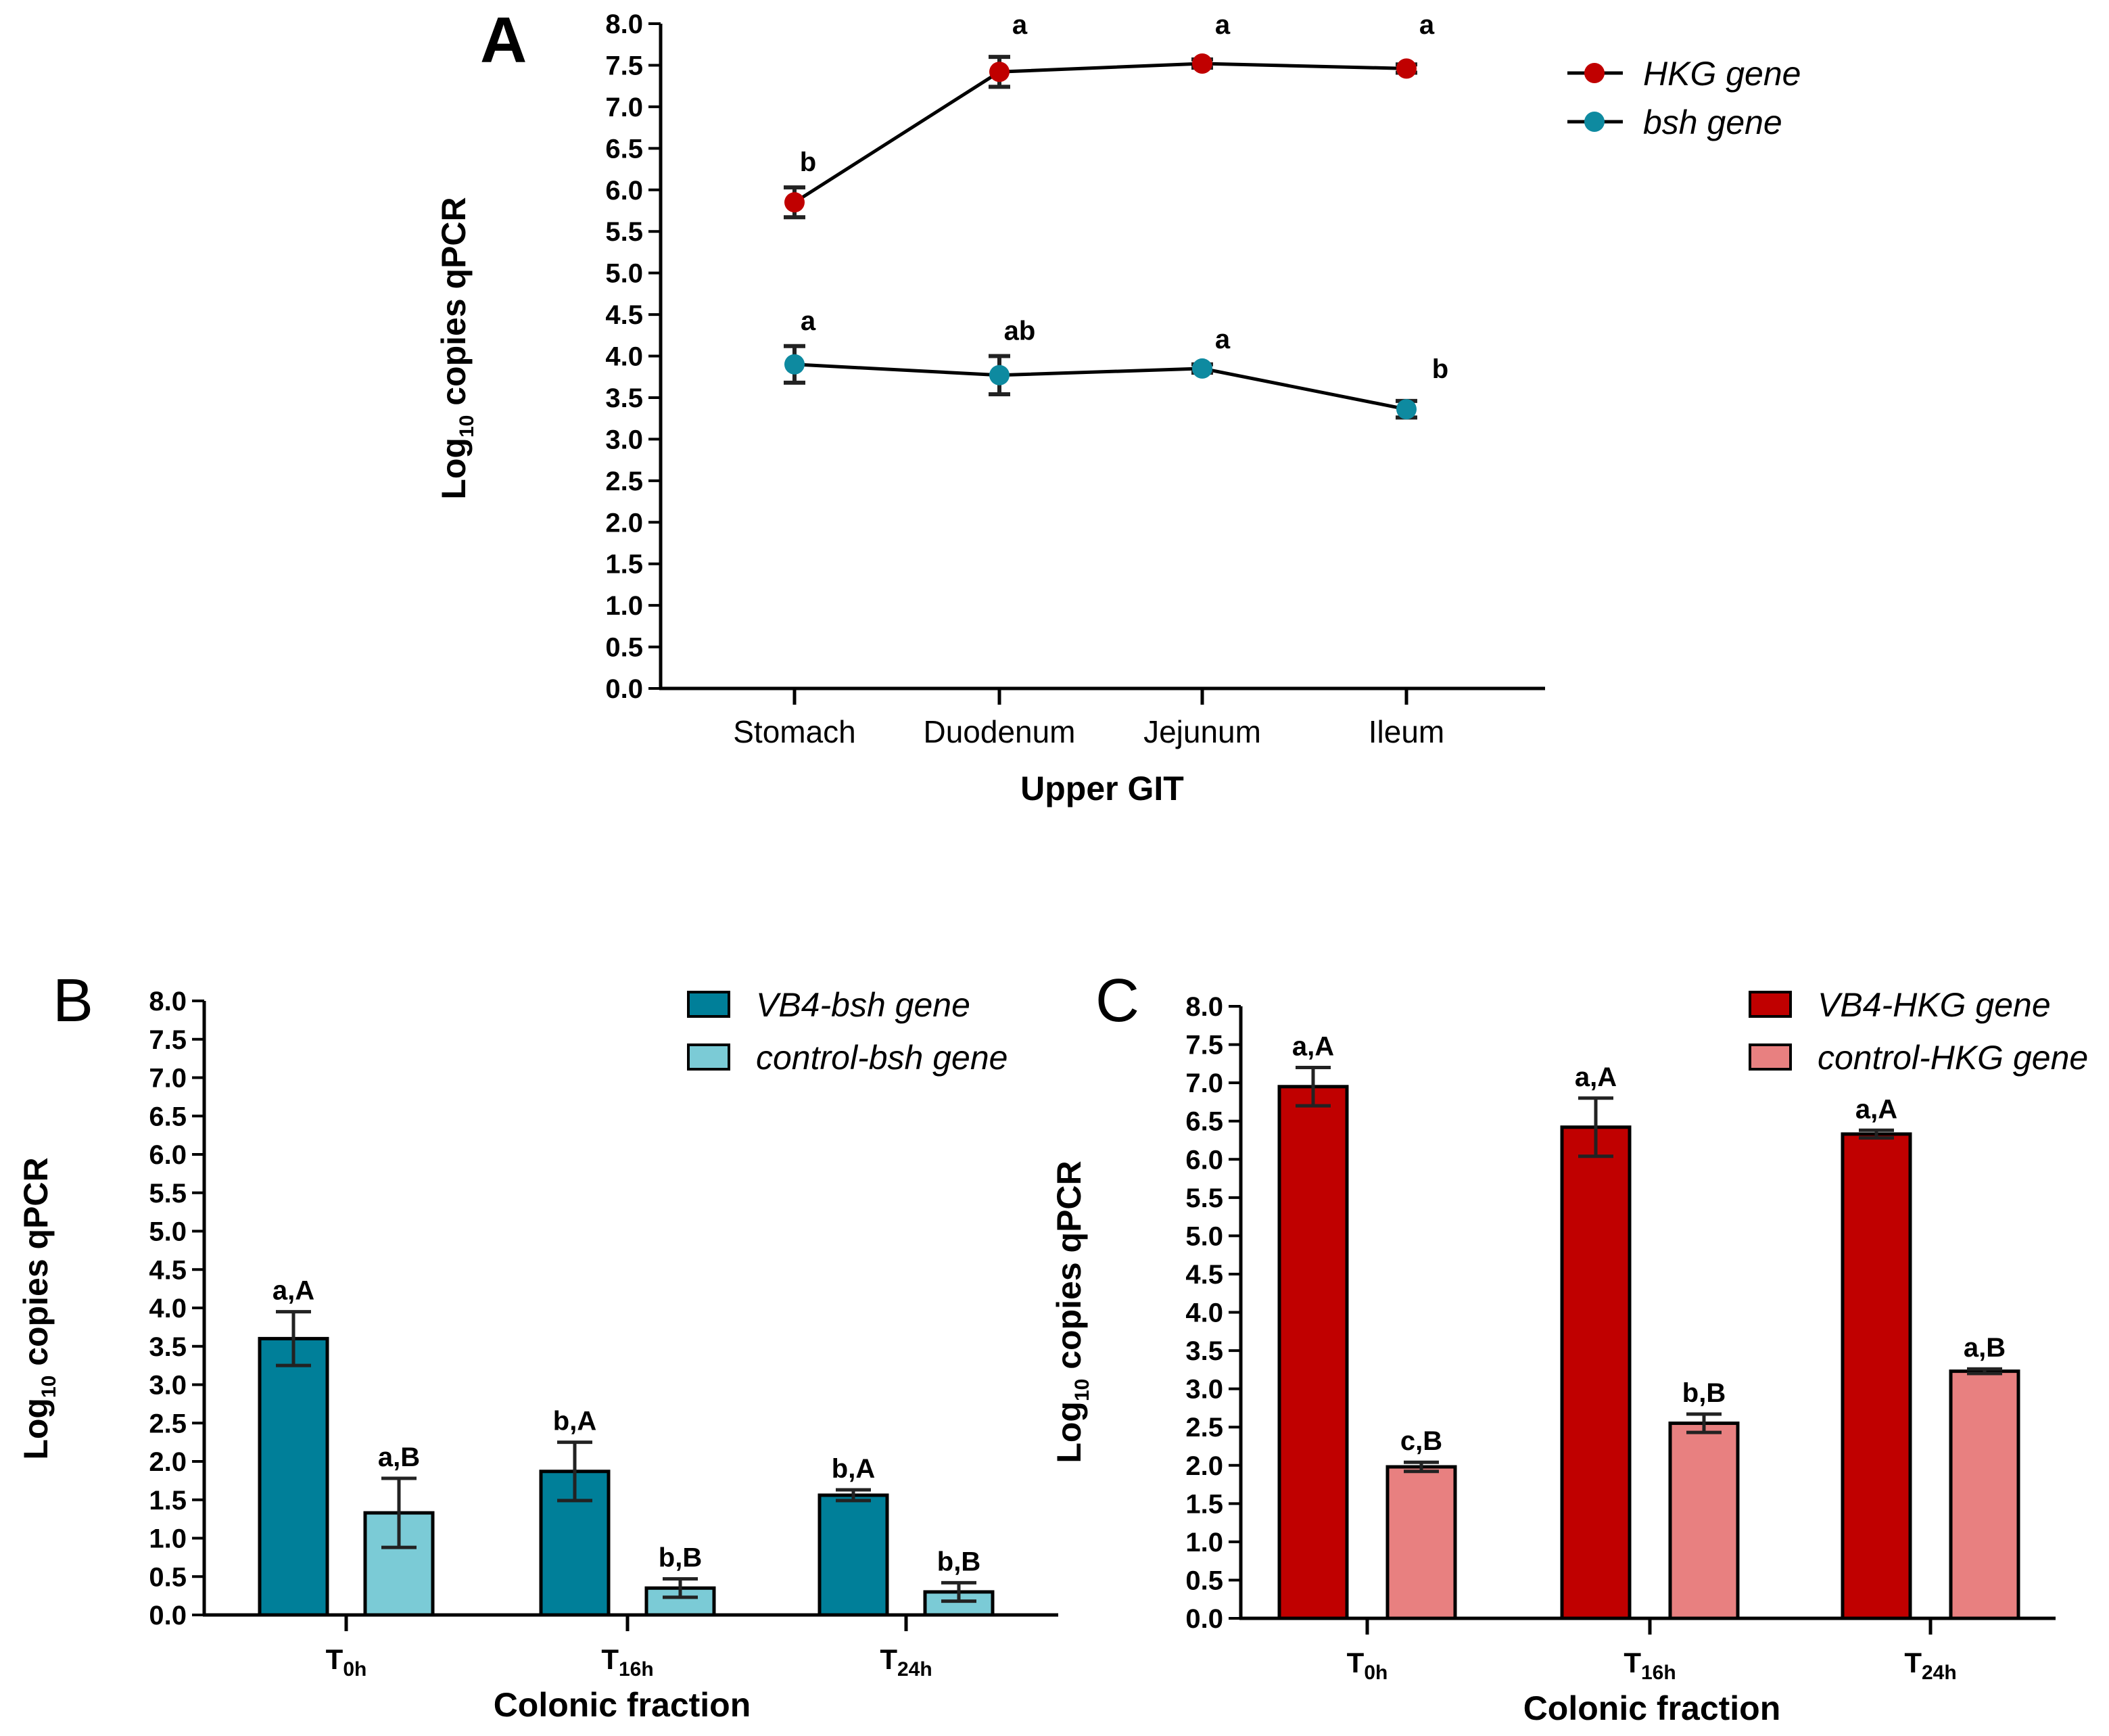 The height and width of the screenshot is (1736, 2109). Describe the element at coordinates (36, 1266) in the screenshot. I see `panel-b-y-title-rest: copies qPCR` at that location.